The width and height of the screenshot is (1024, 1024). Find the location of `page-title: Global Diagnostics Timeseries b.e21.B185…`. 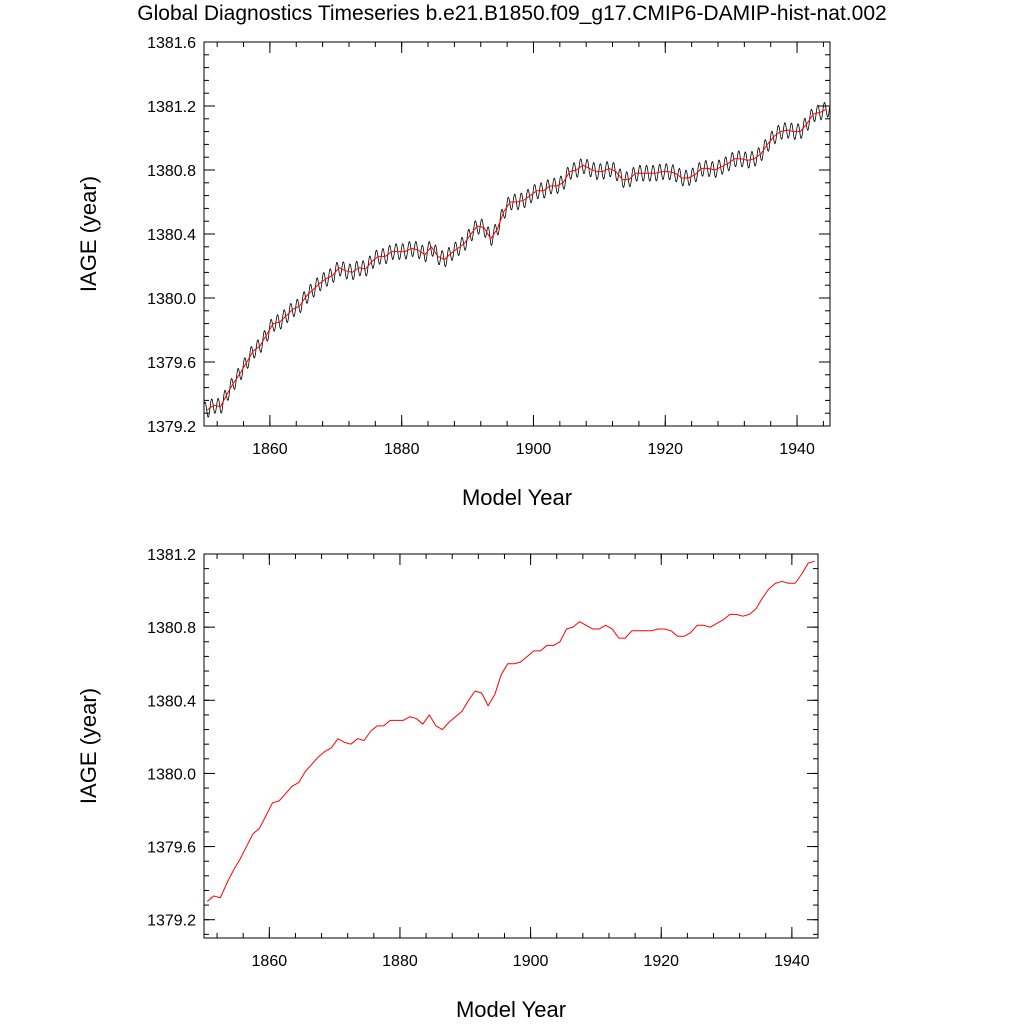

page-title: Global Diagnostics Timeseries b.e21.B185… is located at coordinates (512, 13).